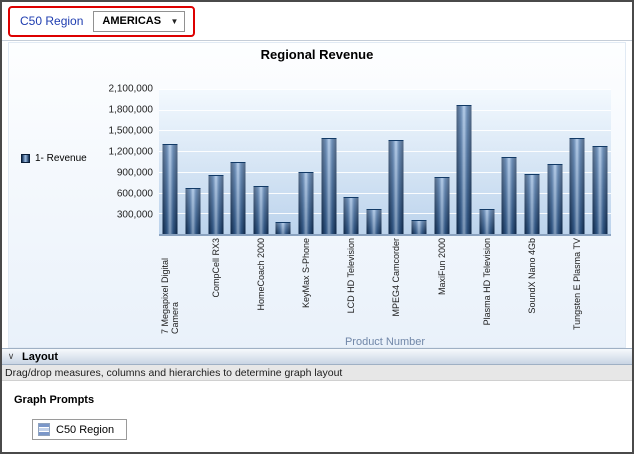  Describe the element at coordinates (131, 131) in the screenshot. I see `y-tick-label: 1,500,000` at that location.